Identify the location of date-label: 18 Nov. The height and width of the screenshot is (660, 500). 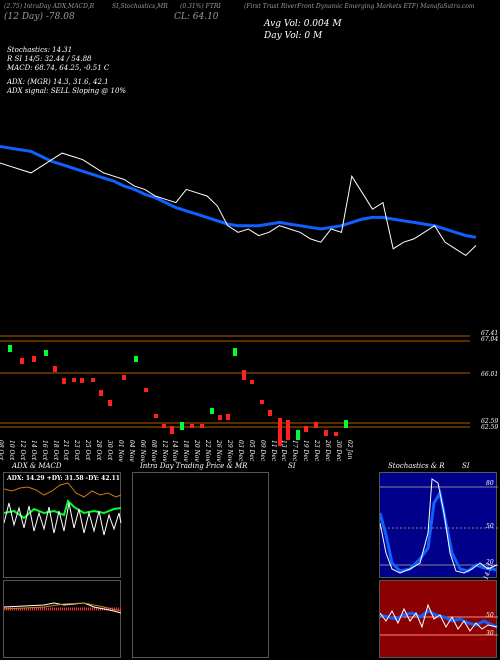
(186, 451).